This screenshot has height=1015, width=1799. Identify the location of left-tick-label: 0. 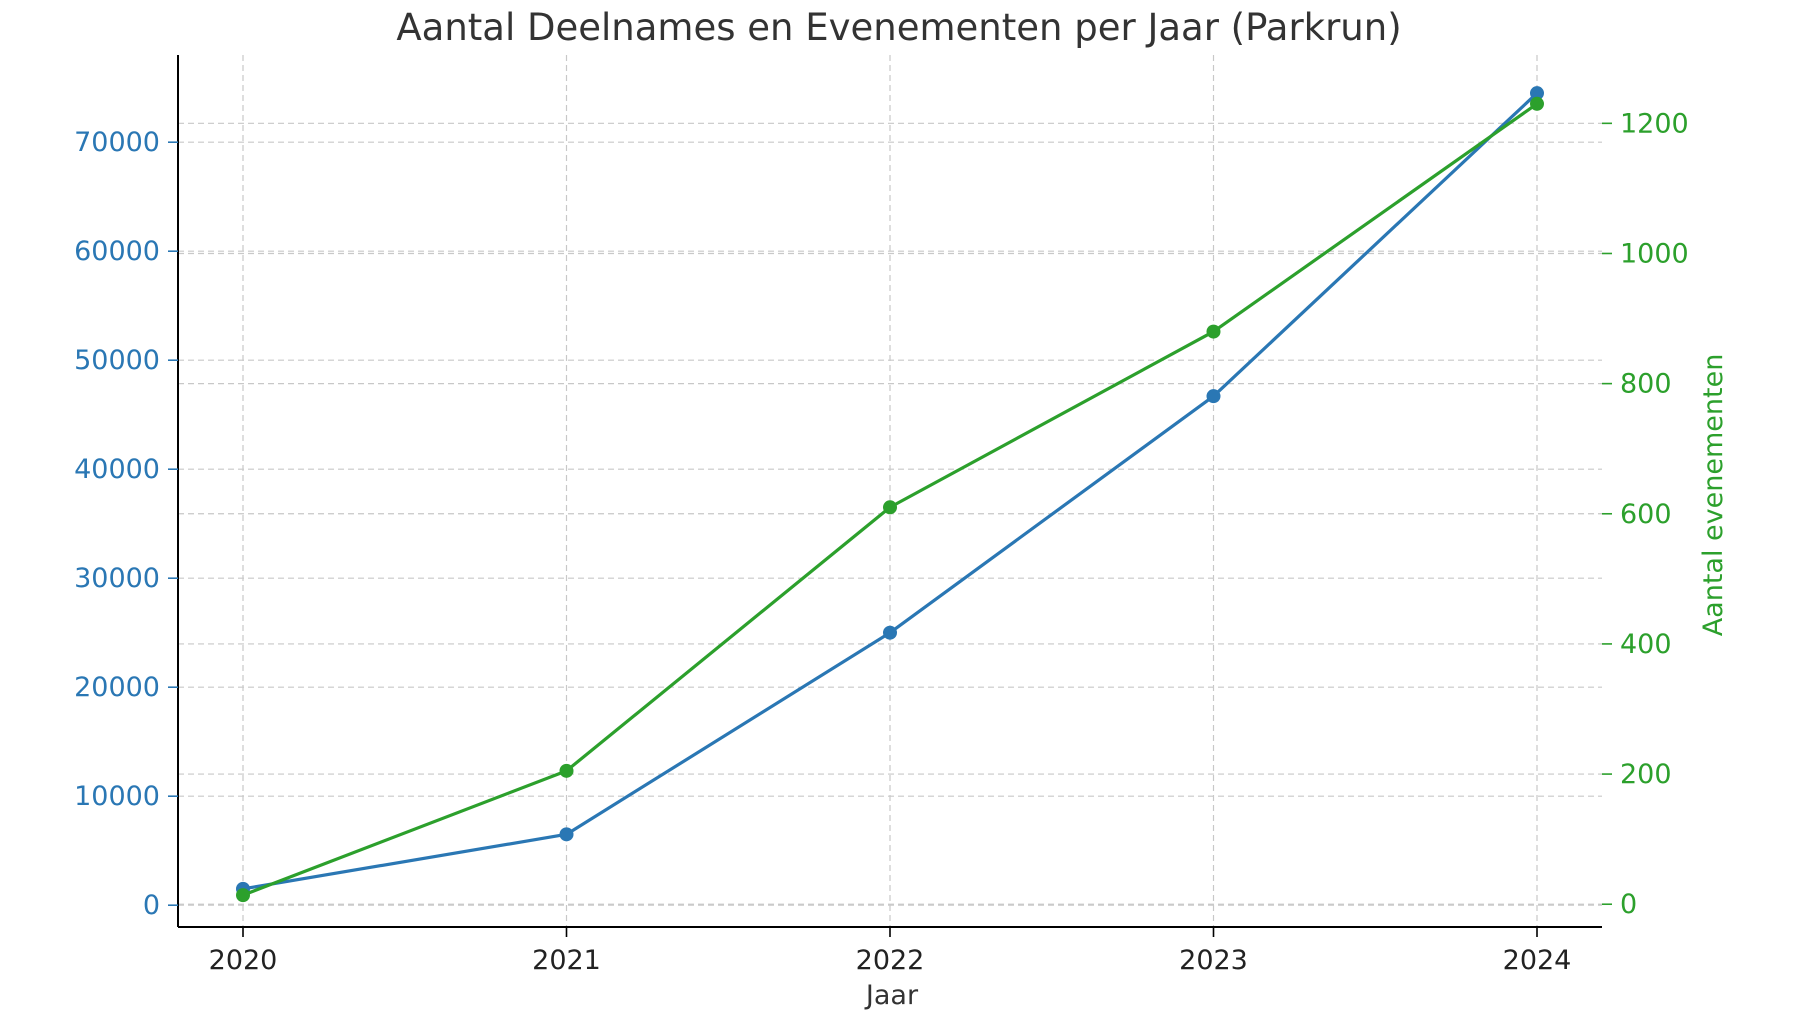
(151, 905).